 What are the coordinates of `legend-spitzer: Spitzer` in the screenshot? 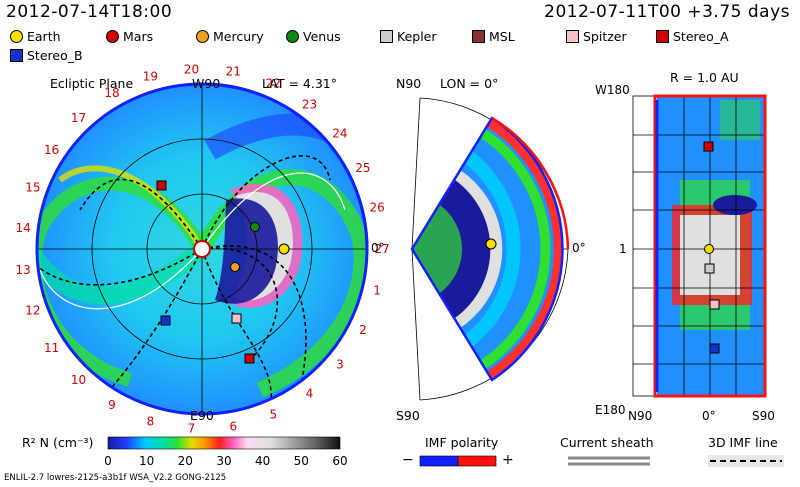 It's located at (596, 36).